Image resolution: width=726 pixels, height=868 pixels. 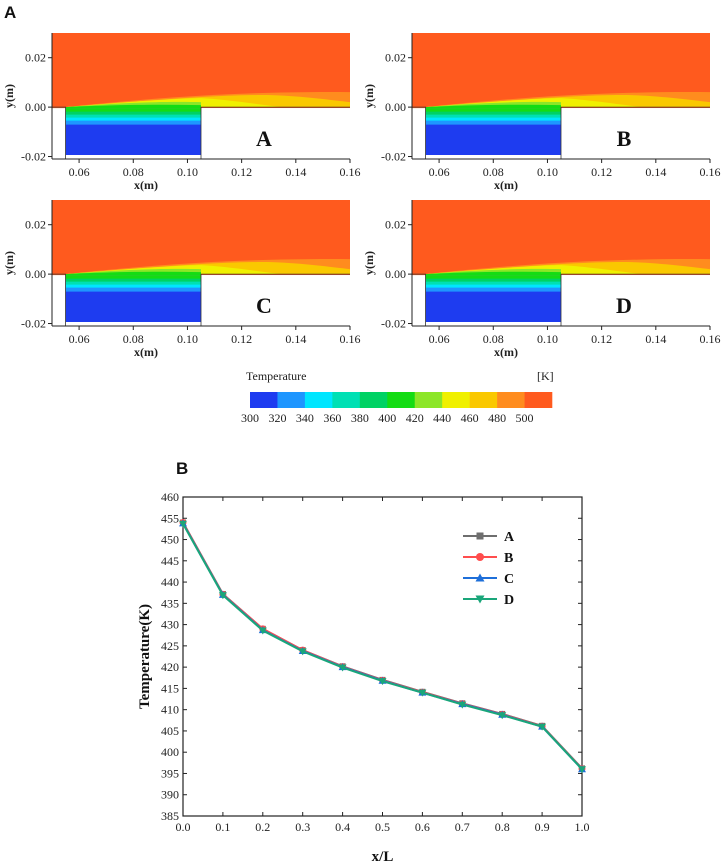 I want to click on panel-tag: C, so click(x=264, y=305).